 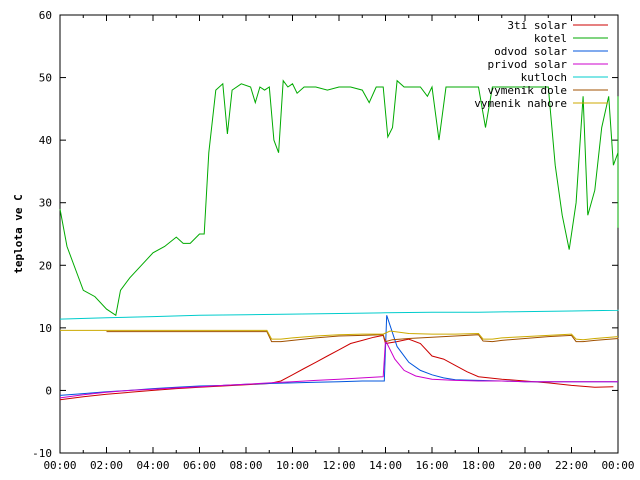 I want to click on x-tick-label: 02:00, so click(x=106, y=465).